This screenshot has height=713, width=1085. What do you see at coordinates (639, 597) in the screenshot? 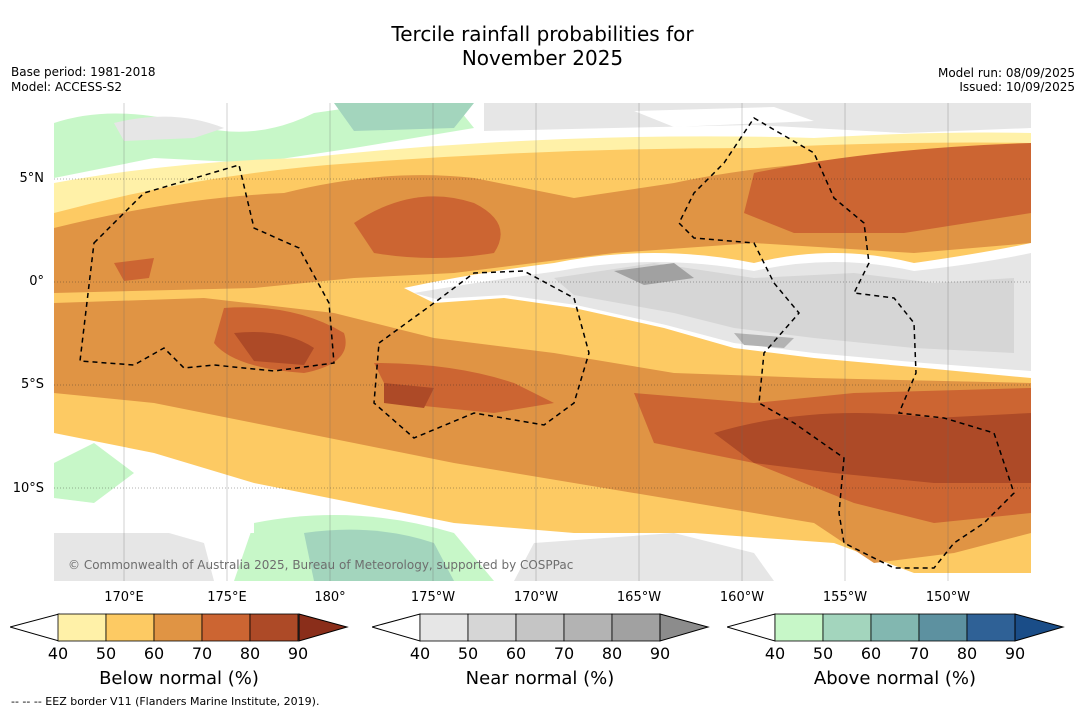
I see `lon-label-165w: 165°W` at bounding box center [639, 597].